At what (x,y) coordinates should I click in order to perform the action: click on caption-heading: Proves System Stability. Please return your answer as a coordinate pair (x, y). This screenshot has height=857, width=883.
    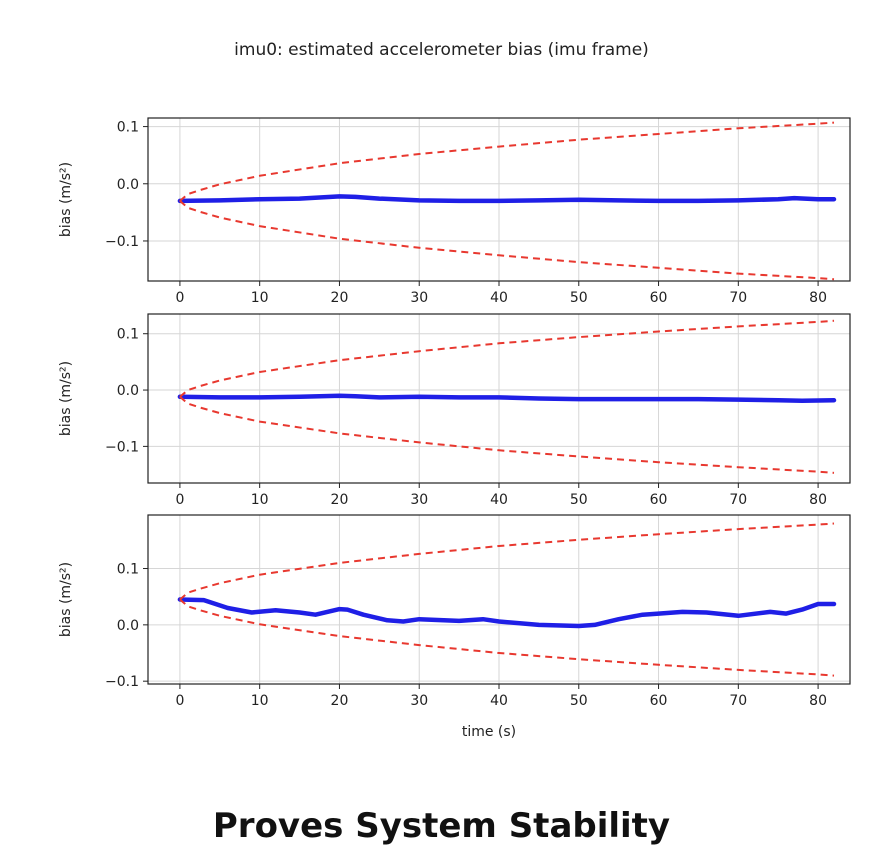
    Looking at the image, I should click on (441, 826).